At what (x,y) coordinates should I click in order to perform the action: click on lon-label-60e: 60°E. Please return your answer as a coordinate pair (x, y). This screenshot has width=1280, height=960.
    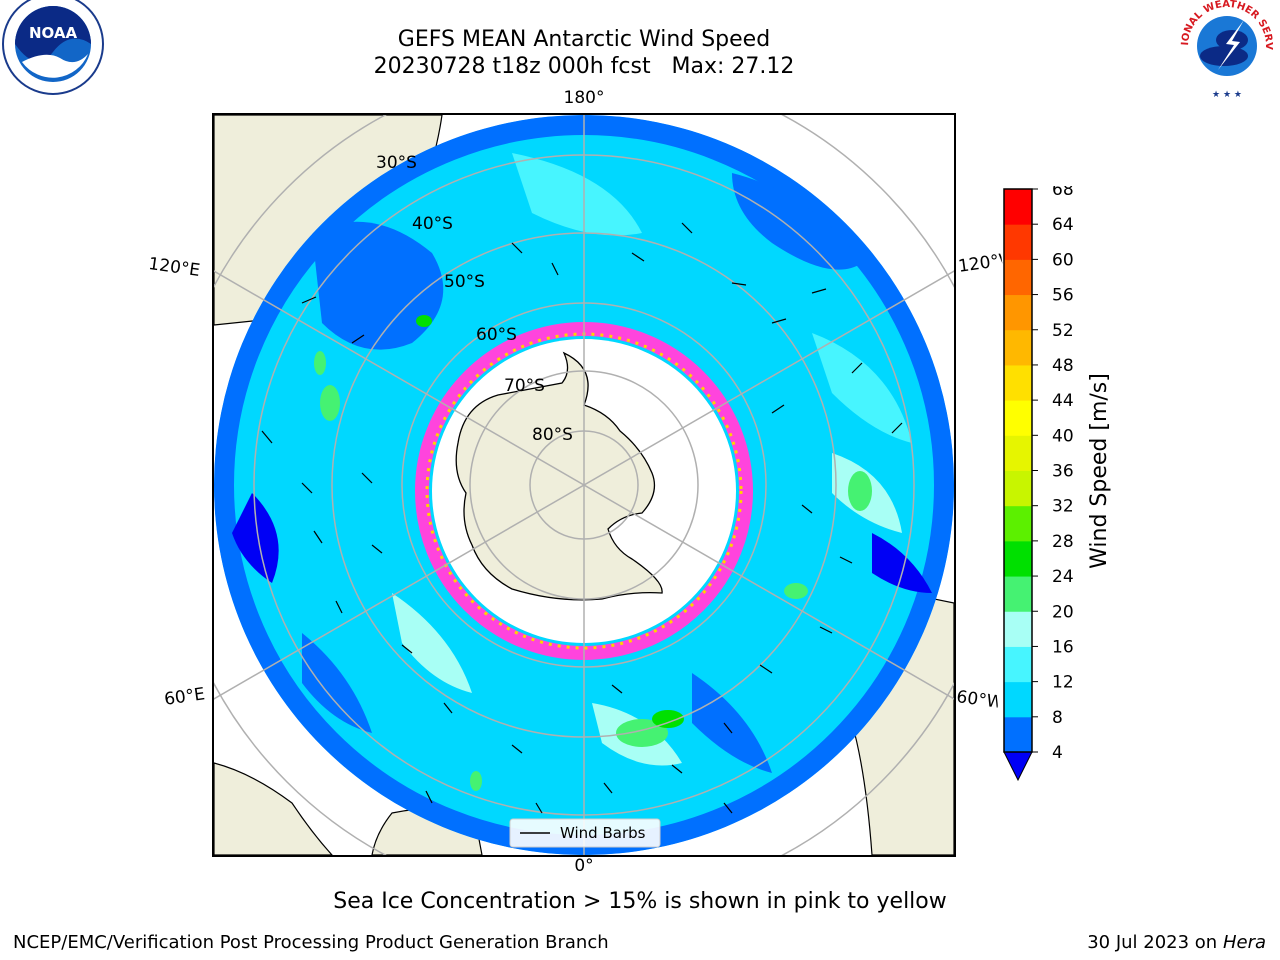
    Looking at the image, I should click on (185, 697).